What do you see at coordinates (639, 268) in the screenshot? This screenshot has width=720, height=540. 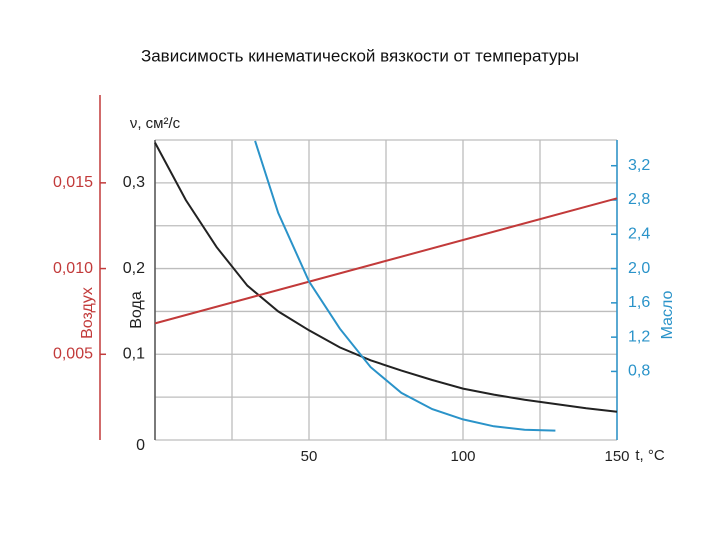 I see `y2-tick-label: 2,0` at bounding box center [639, 268].